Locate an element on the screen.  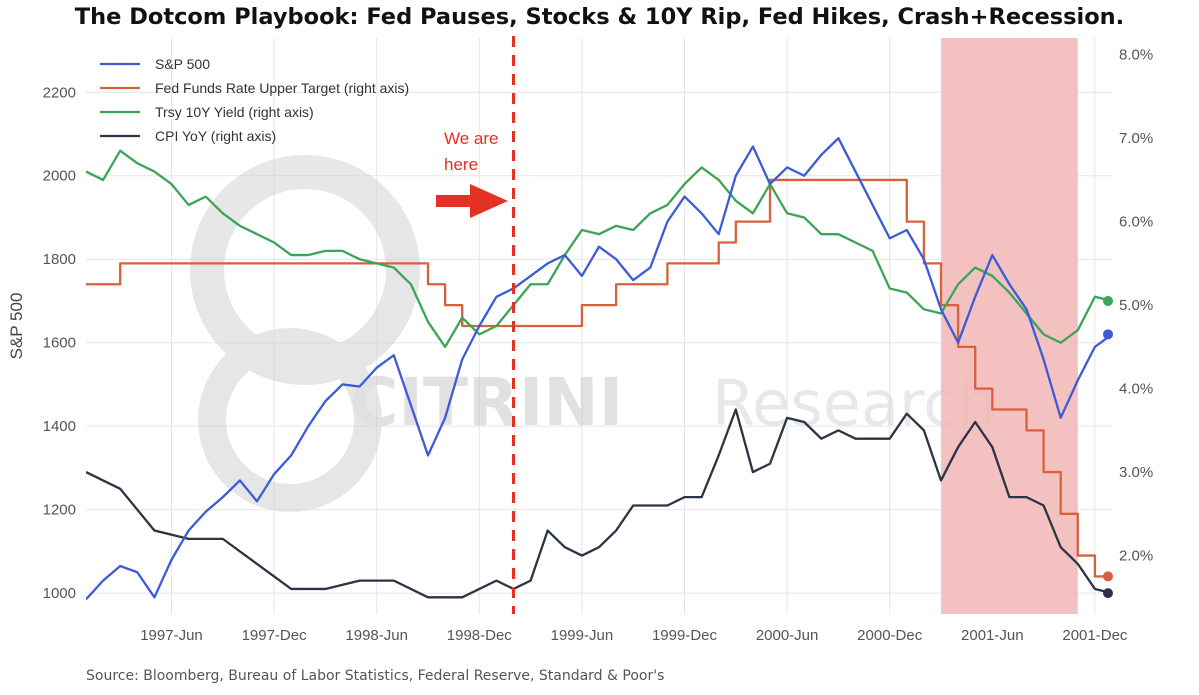
x-tick-label: 1998-Jun is located at coordinates (376, 635).